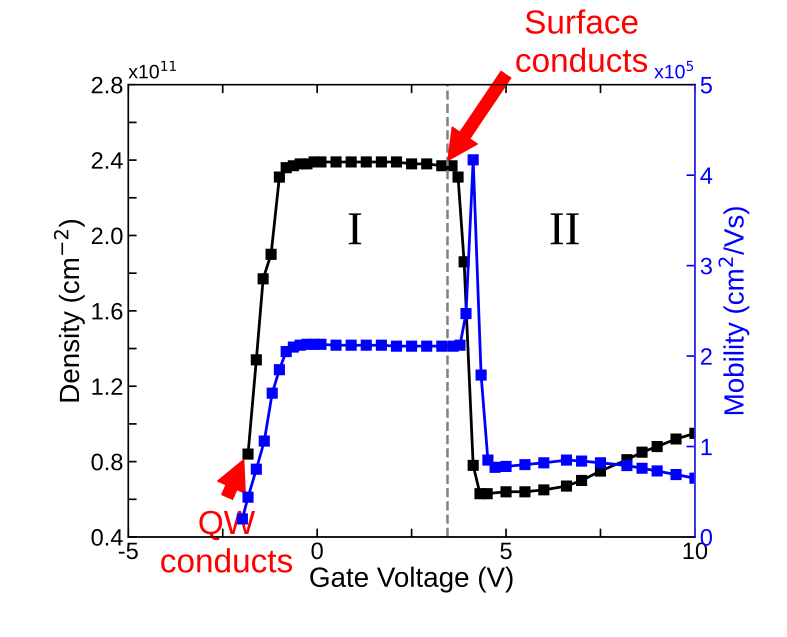 This screenshot has height=637, width=787. I want to click on y-tick-label: 2.8, so click(107, 85).